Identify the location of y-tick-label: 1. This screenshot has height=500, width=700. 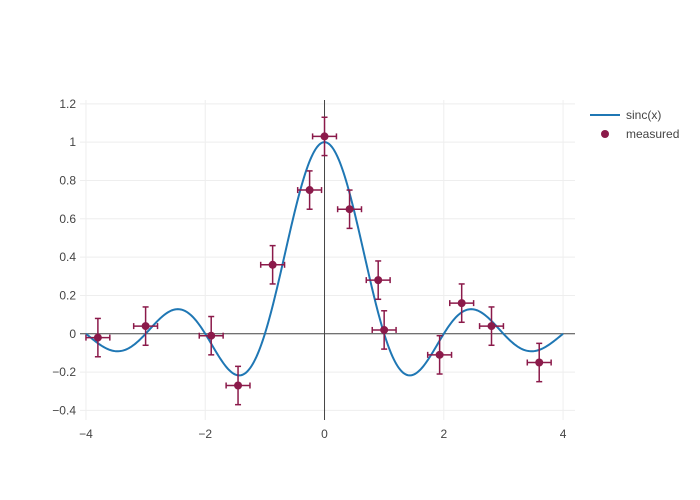
(72, 142).